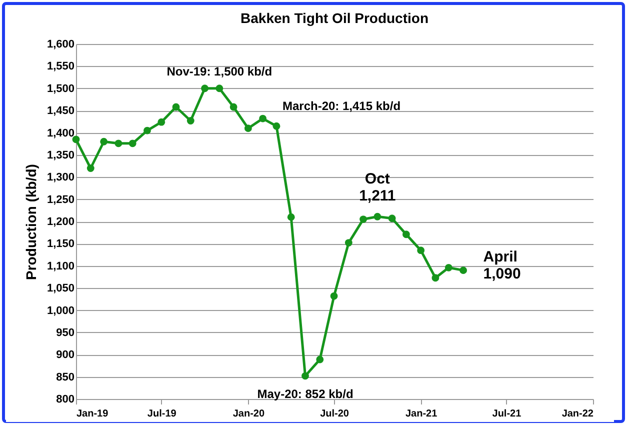 The height and width of the screenshot is (425, 627). Describe the element at coordinates (92, 414) in the screenshot. I see `x-tick-label: Jan-19` at that location.